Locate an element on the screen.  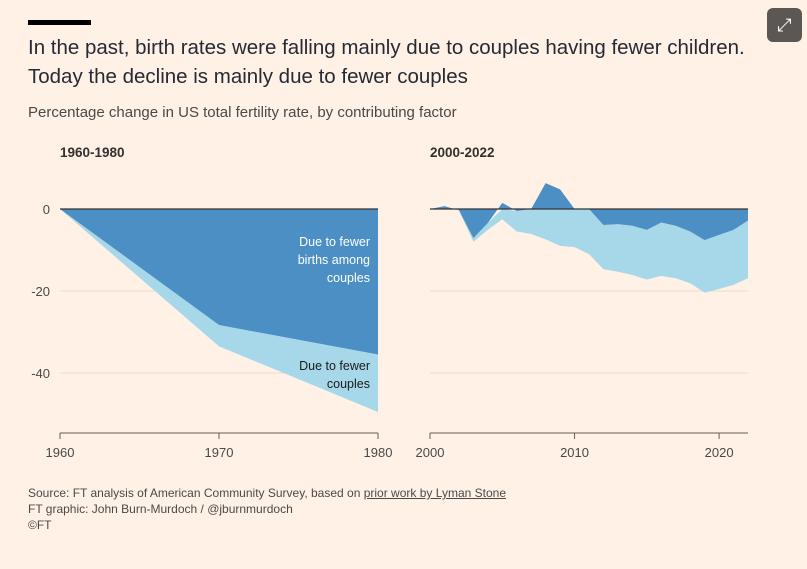
expand-arrows-icon: ⤢ is located at coordinates (784, 25).